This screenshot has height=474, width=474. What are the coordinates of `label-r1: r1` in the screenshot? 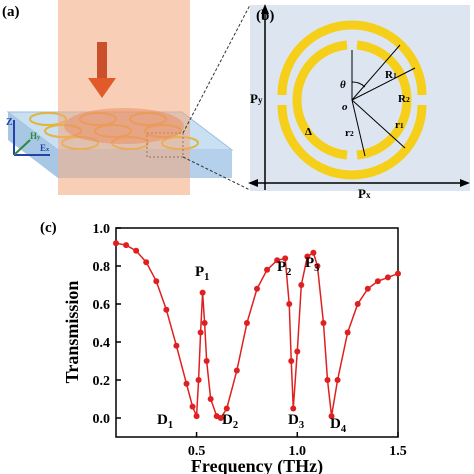 It's located at (399, 125).